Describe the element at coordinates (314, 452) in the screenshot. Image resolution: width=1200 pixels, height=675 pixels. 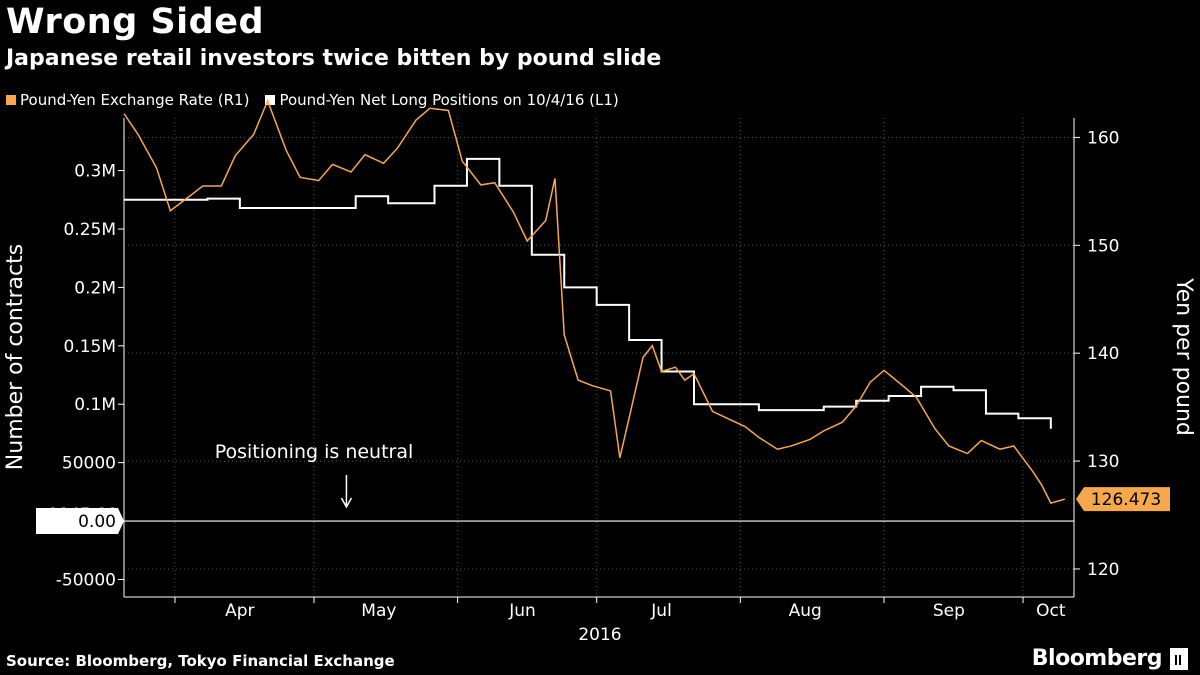
I see `annotation-text: Positioning is neutral` at that location.